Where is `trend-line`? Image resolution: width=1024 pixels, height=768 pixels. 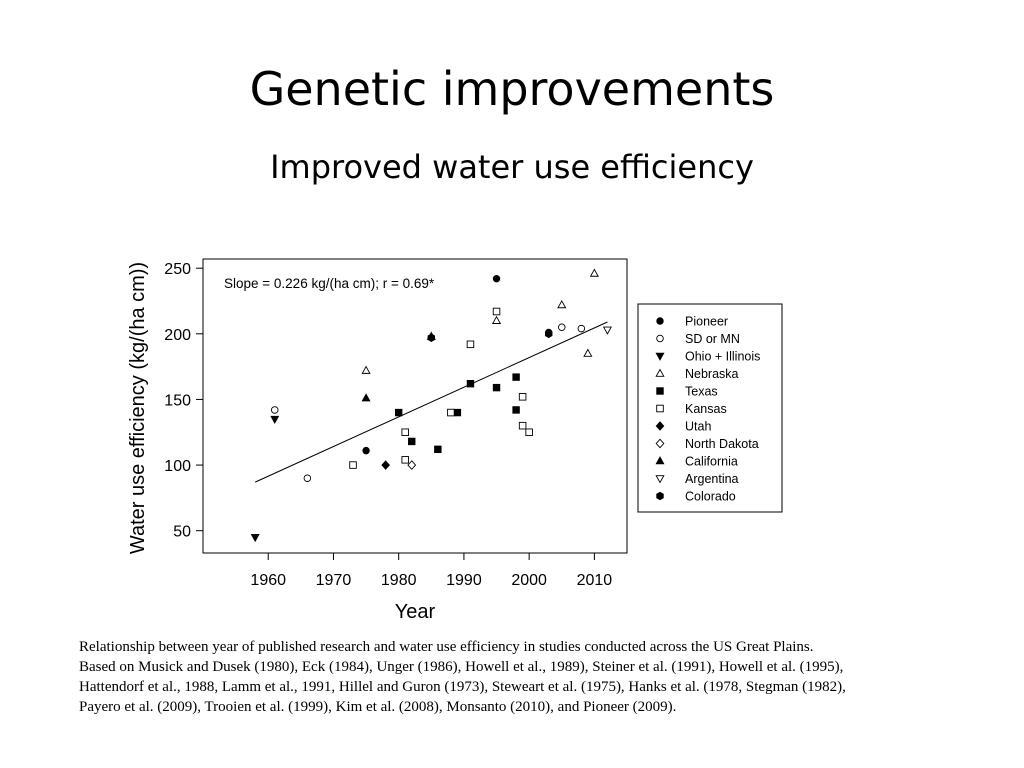 trend-line is located at coordinates (431, 402).